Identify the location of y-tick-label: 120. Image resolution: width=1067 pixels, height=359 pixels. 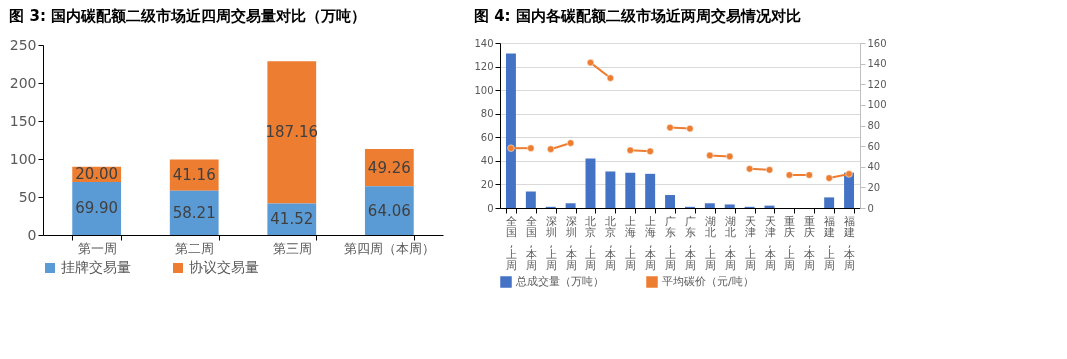
(484, 67).